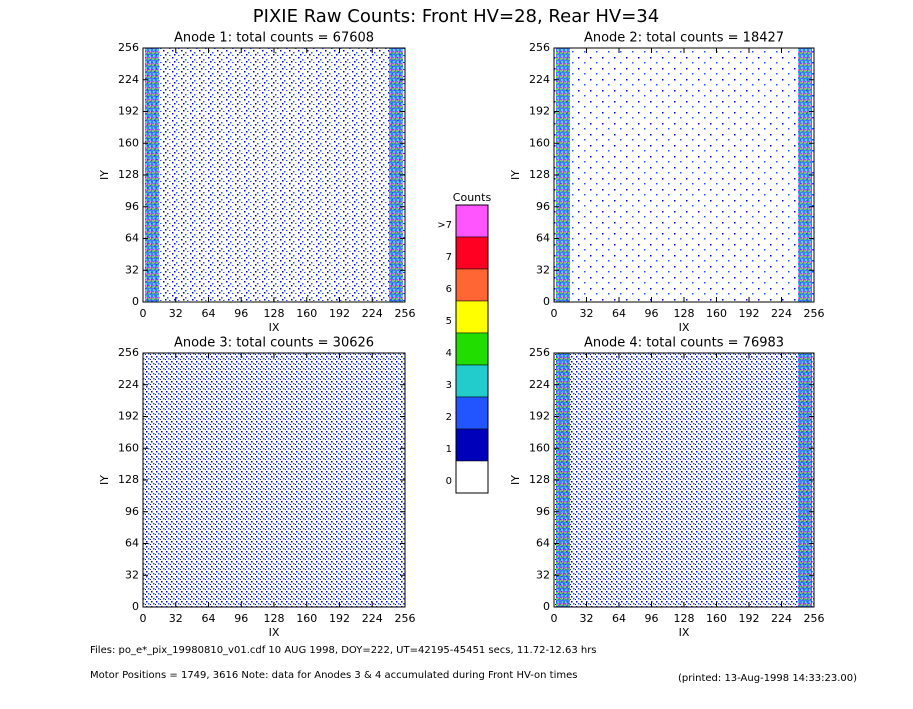 The image size is (913, 709). What do you see at coordinates (449, 449) in the screenshot?
I see `colorbar-label: 1` at bounding box center [449, 449].